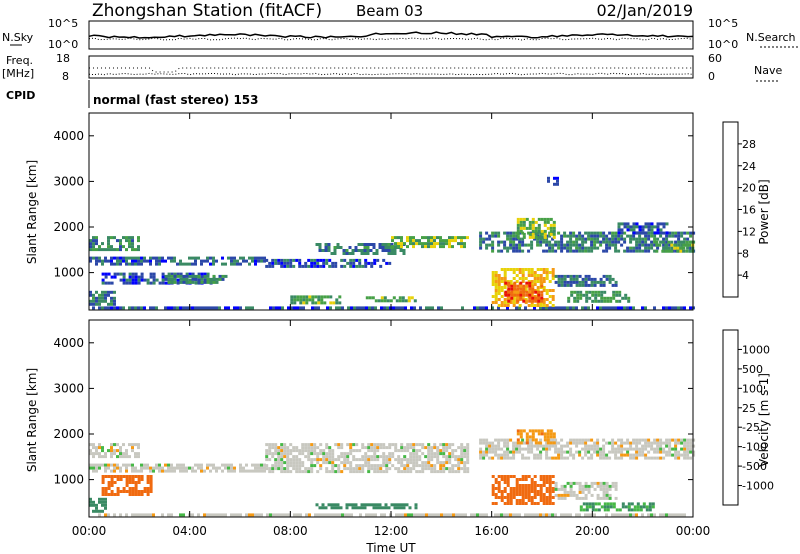 The height and width of the screenshot is (554, 800). What do you see at coordinates (764, 420) in the screenshot?
I see `velocity-colorbar-label: Velocity [m s-1]` at bounding box center [764, 420].